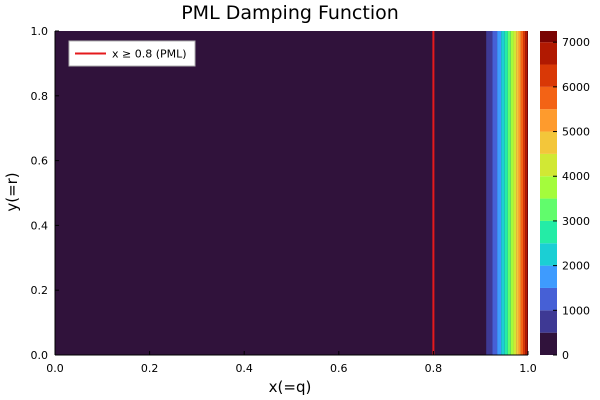 The image size is (600, 400). I want to click on colorbar-tick-label: 5000, so click(576, 132).